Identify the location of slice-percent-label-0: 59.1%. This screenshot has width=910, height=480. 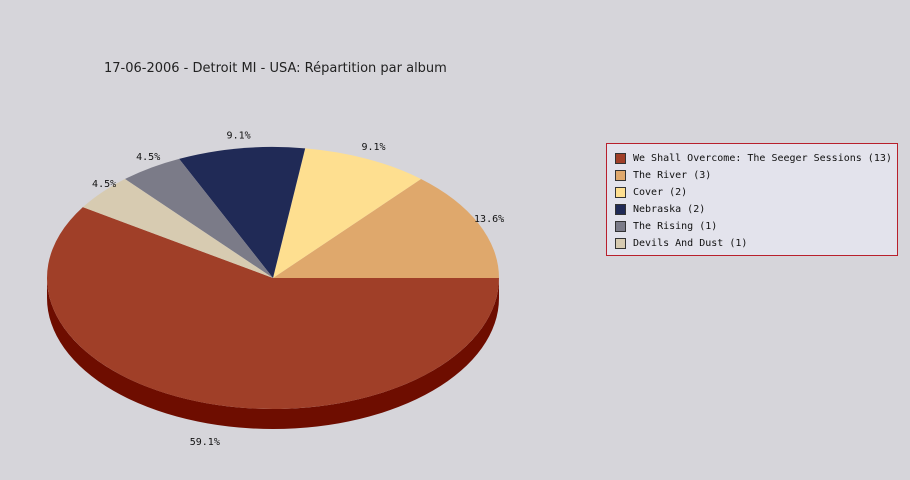
(205, 442).